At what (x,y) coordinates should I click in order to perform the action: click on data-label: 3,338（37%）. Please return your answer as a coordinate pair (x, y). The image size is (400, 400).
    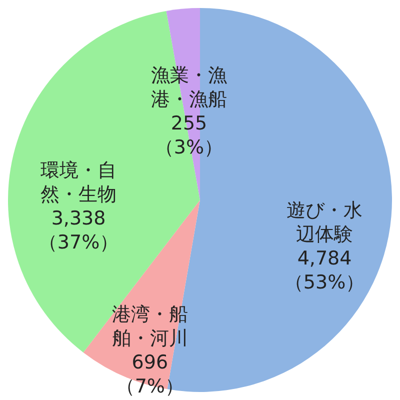
    Looking at the image, I should click on (78, 230).